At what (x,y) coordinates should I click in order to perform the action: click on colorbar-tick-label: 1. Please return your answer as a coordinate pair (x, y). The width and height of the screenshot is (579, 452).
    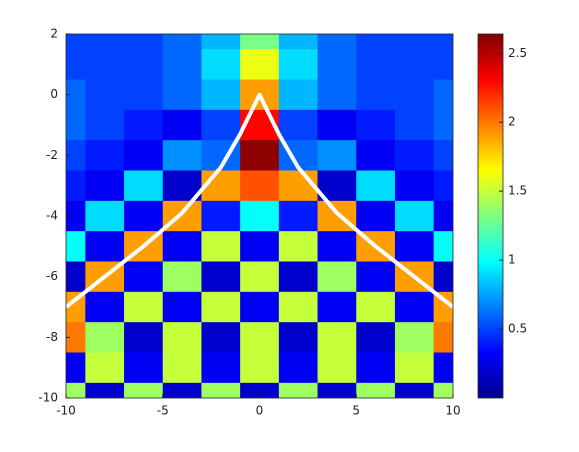
    Looking at the image, I should click on (512, 260).